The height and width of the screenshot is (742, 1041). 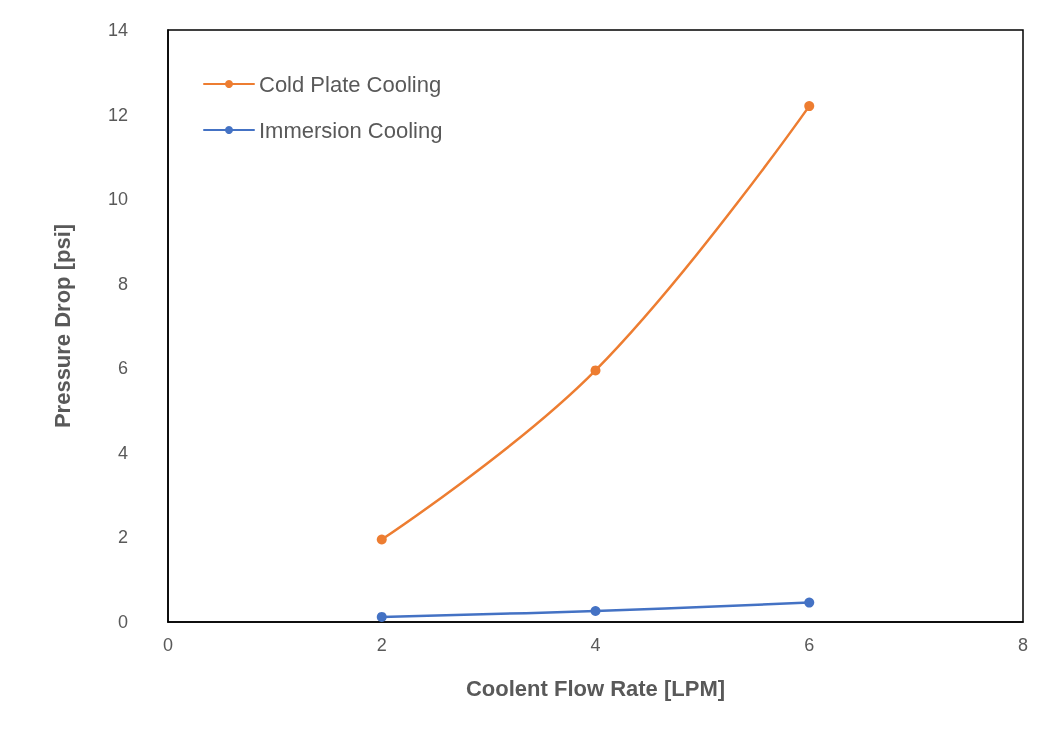 I want to click on x-tick-label: 2, so click(x=381, y=645).